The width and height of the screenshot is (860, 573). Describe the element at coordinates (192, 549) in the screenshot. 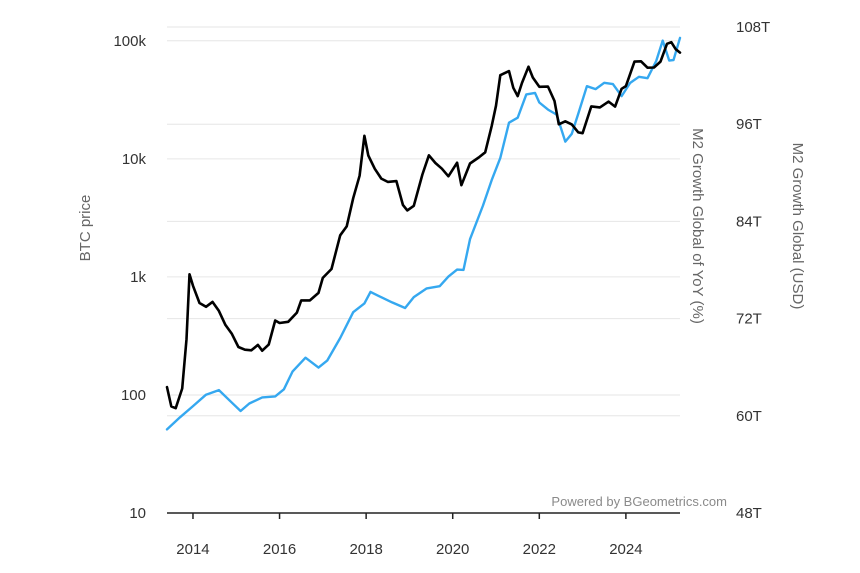

I see `x-tick-label: 2014` at that location.